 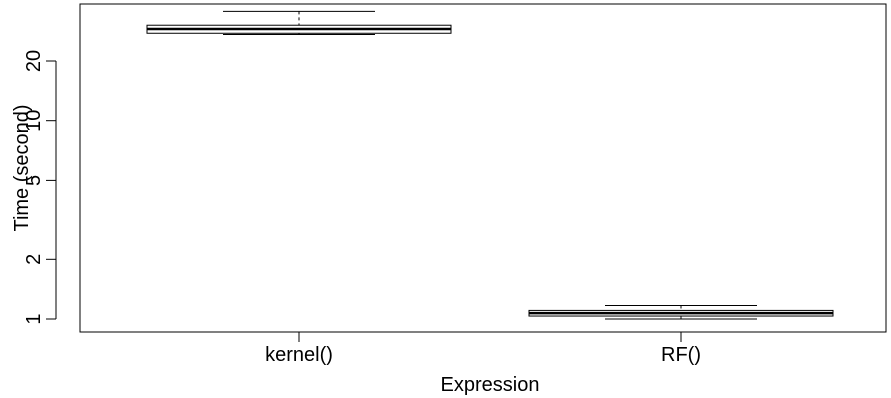 What do you see at coordinates (34, 180) in the screenshot?
I see `y-tick-label: 5` at bounding box center [34, 180].